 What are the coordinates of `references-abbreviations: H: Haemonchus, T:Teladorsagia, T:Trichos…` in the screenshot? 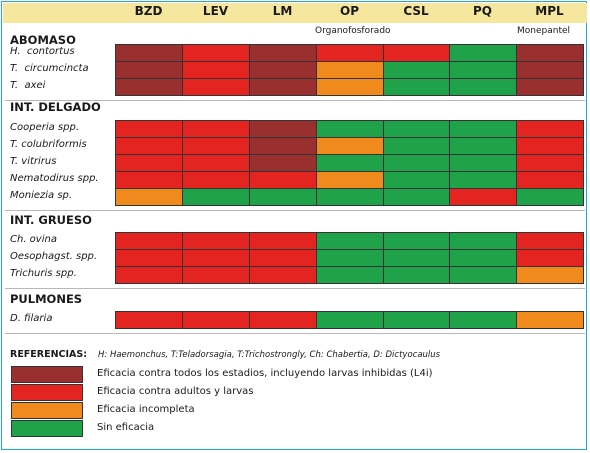 It's located at (269, 355).